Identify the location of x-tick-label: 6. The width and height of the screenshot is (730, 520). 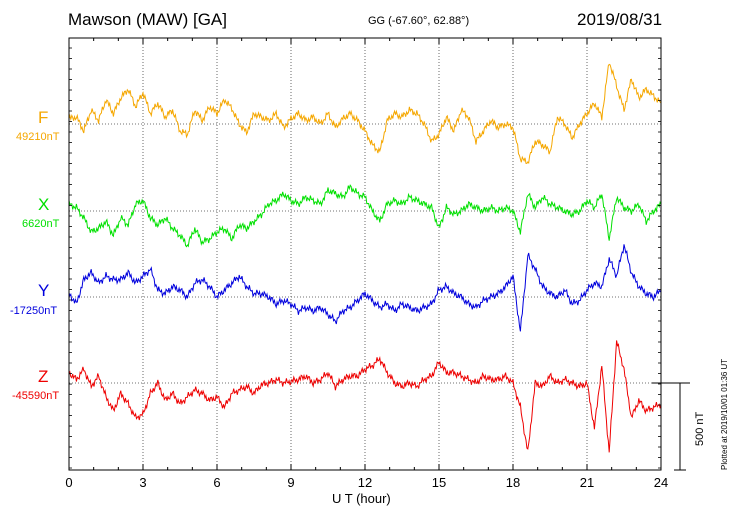
(216, 482).